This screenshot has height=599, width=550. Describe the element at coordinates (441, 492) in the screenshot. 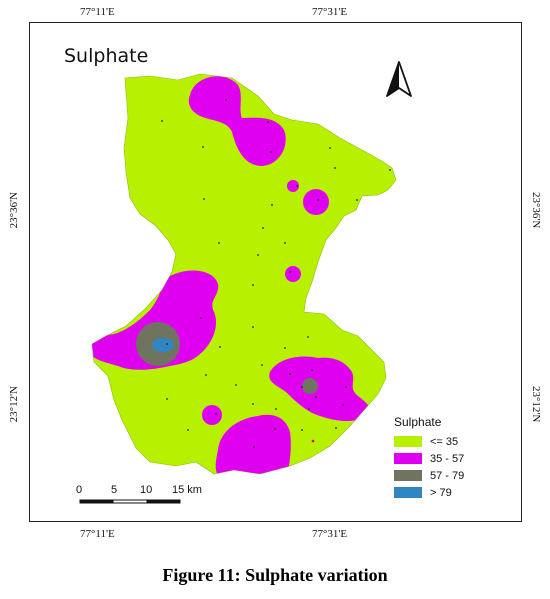

I see `legend-label: > 79` at that location.